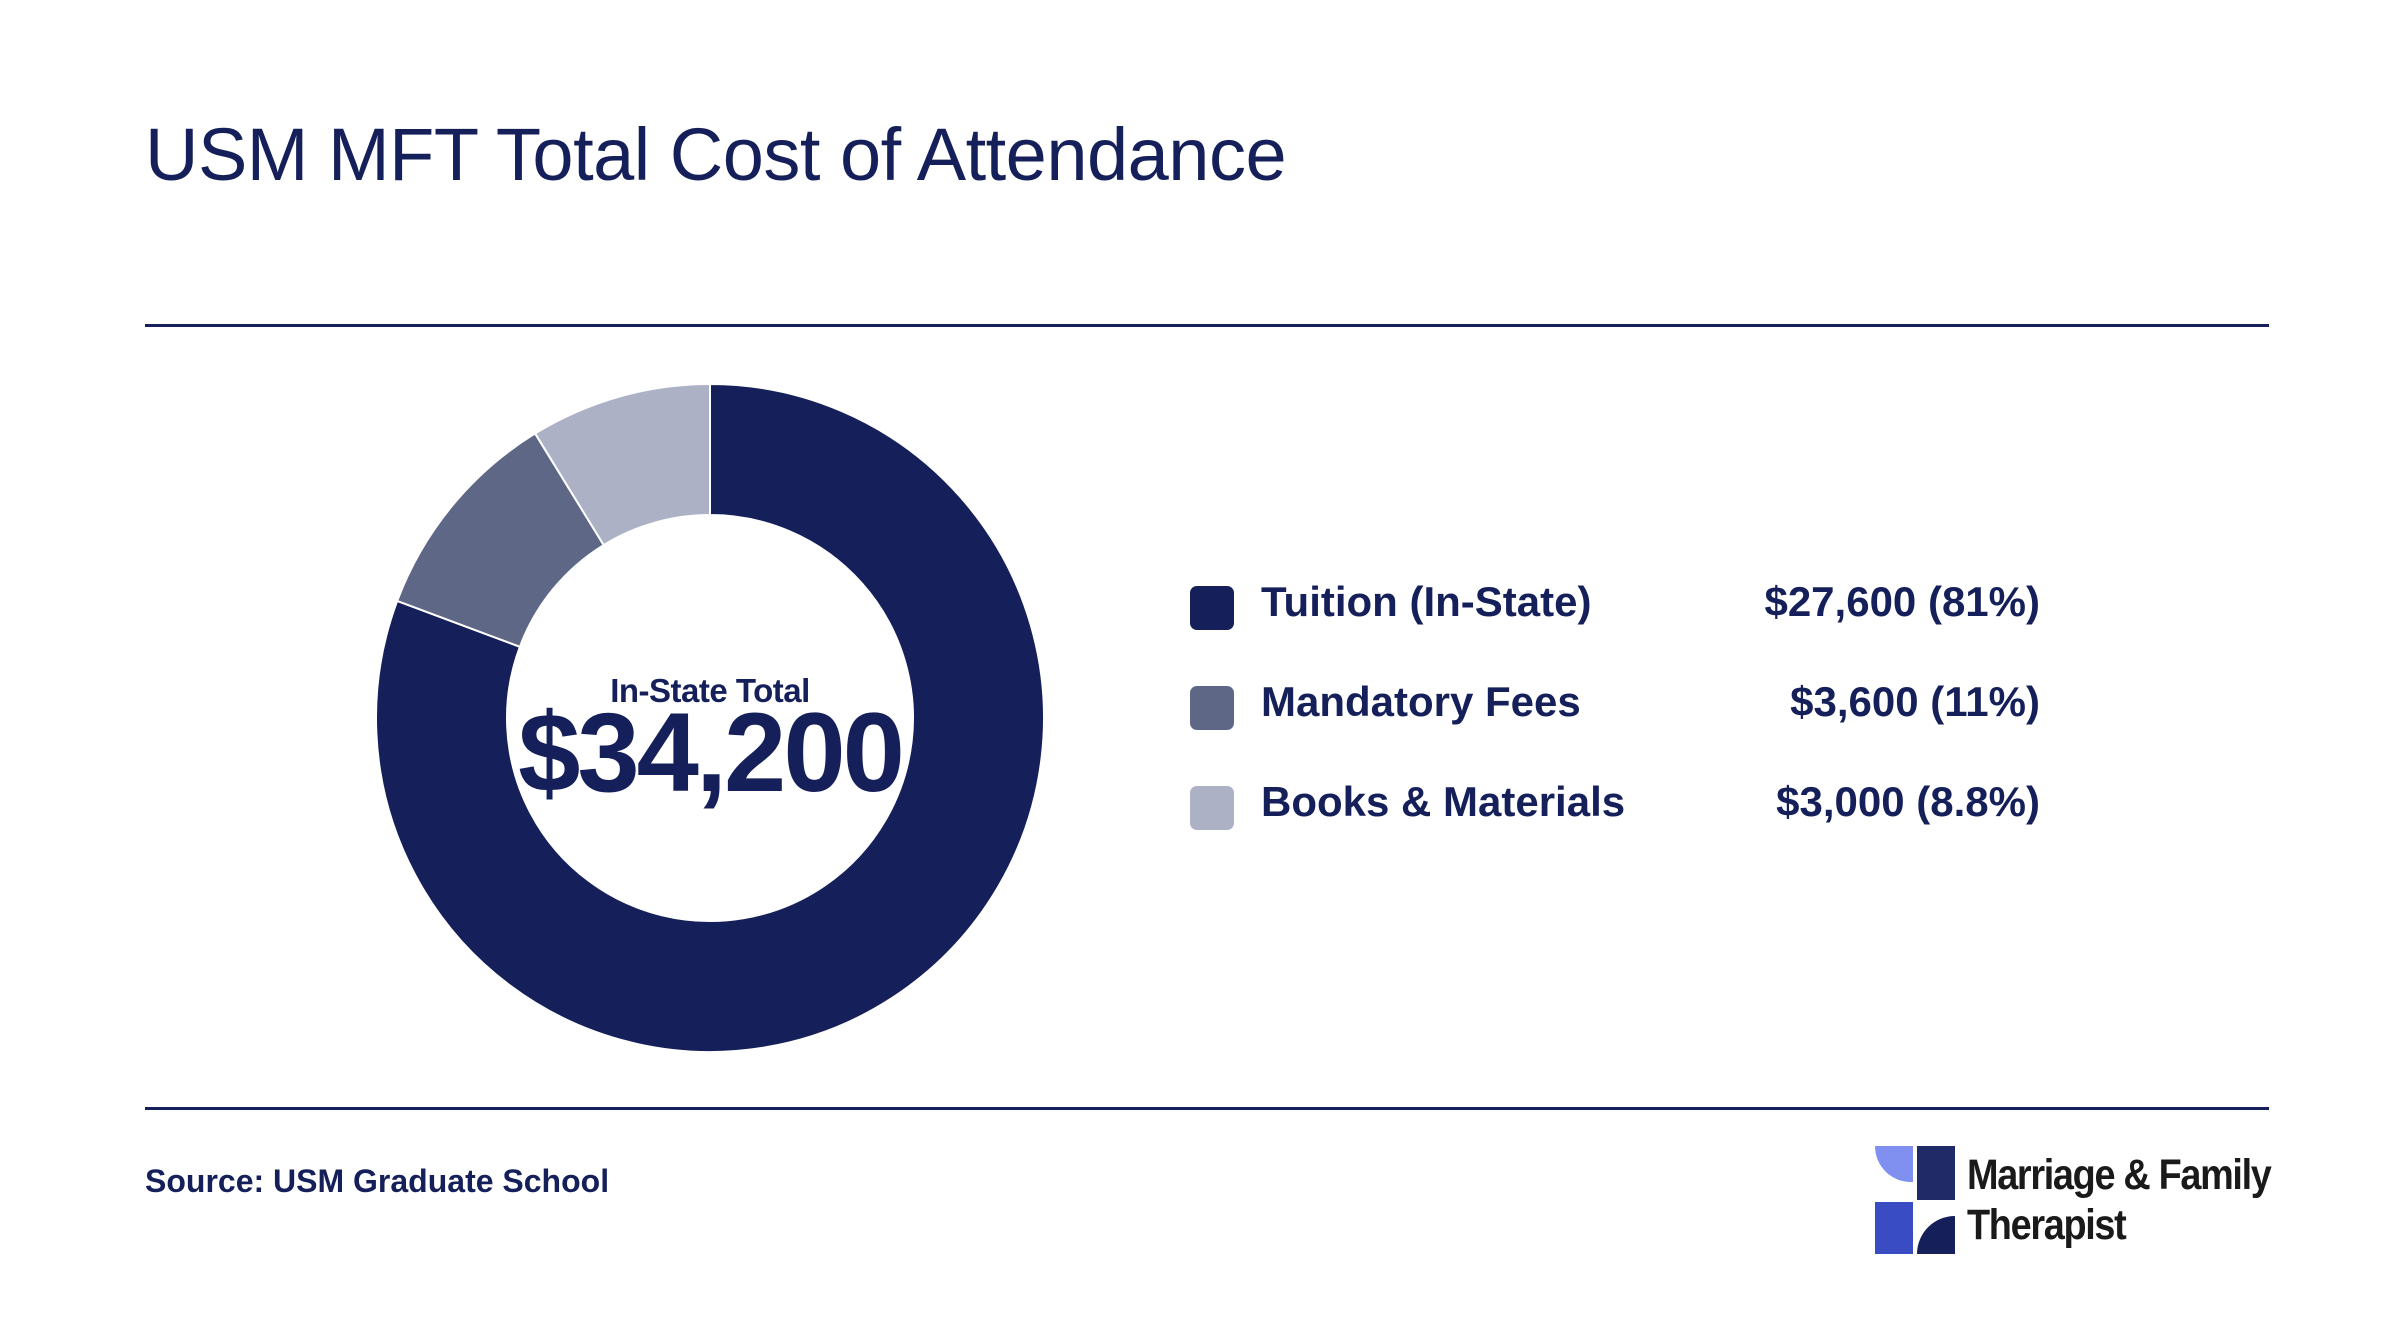  Describe the element at coordinates (1207, 325) in the screenshot. I see `top-divider` at that location.